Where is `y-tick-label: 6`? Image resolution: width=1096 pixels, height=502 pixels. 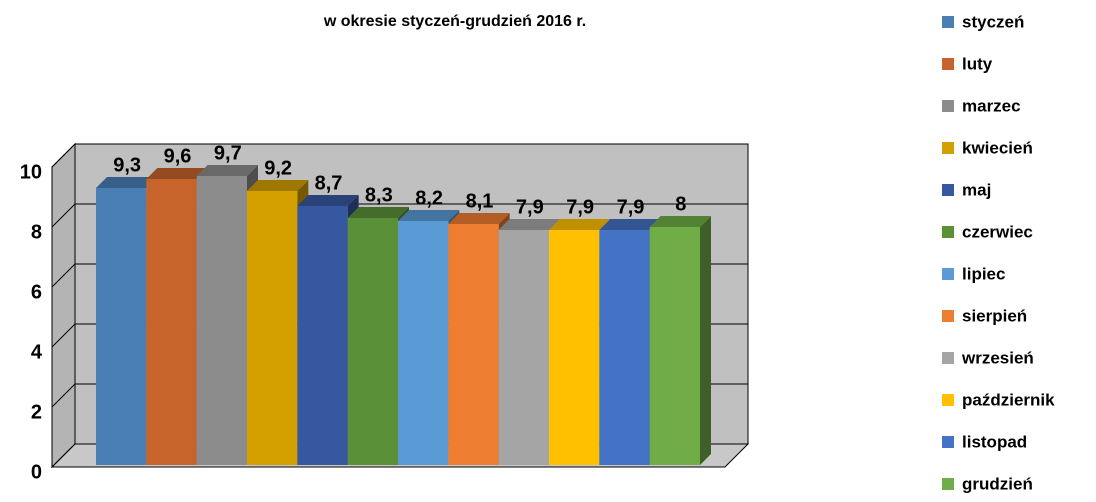
y-tick-label: 6 is located at coordinates (36, 292).